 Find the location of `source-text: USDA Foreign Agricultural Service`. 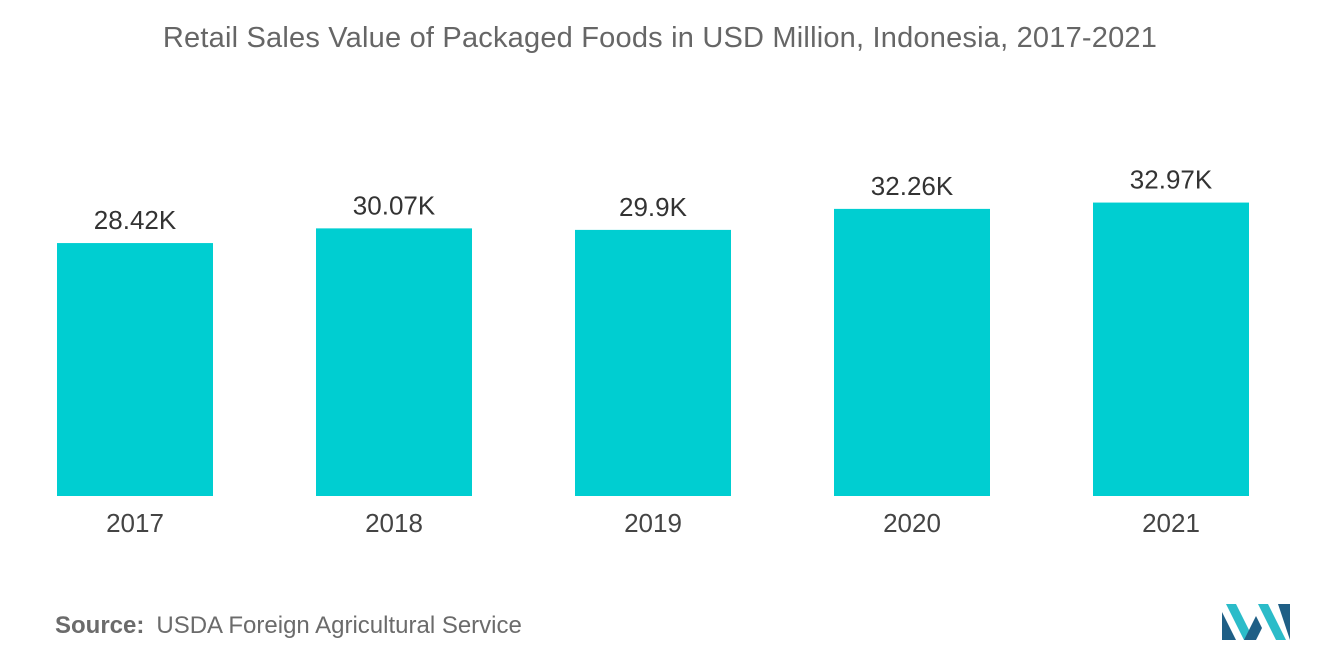

source-text: USDA Foreign Agricultural Service is located at coordinates (339, 625).